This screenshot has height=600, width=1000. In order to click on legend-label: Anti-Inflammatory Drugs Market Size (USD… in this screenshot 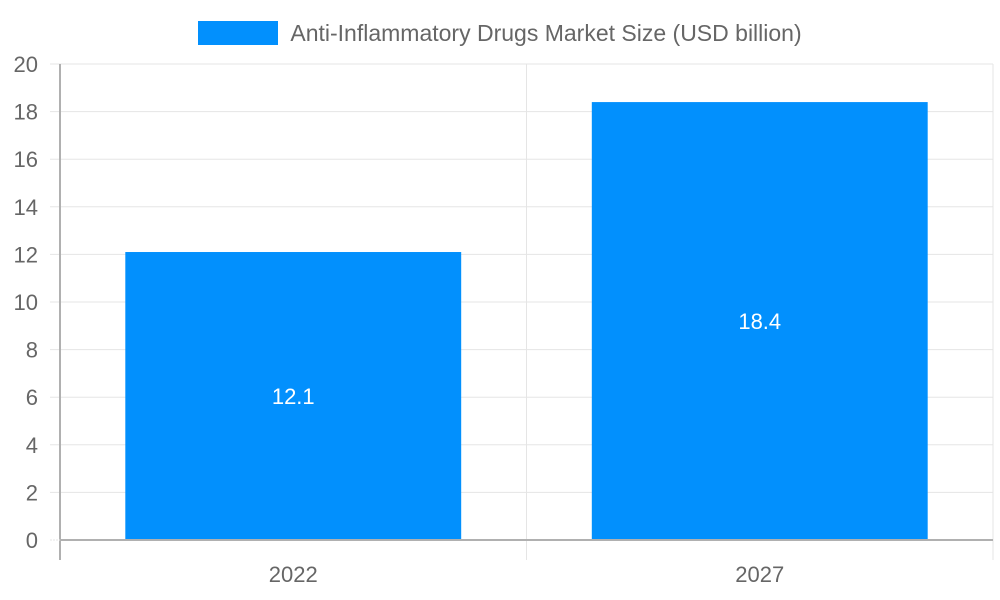, I will do `click(546, 32)`.